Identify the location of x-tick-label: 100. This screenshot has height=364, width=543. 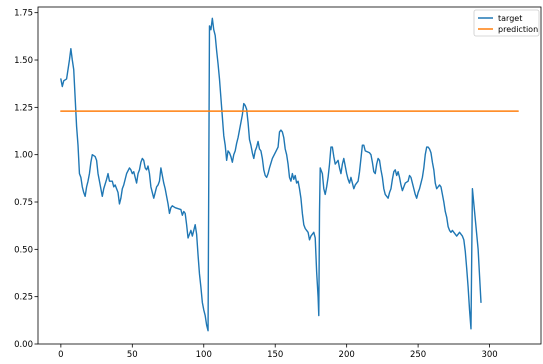
(204, 355).